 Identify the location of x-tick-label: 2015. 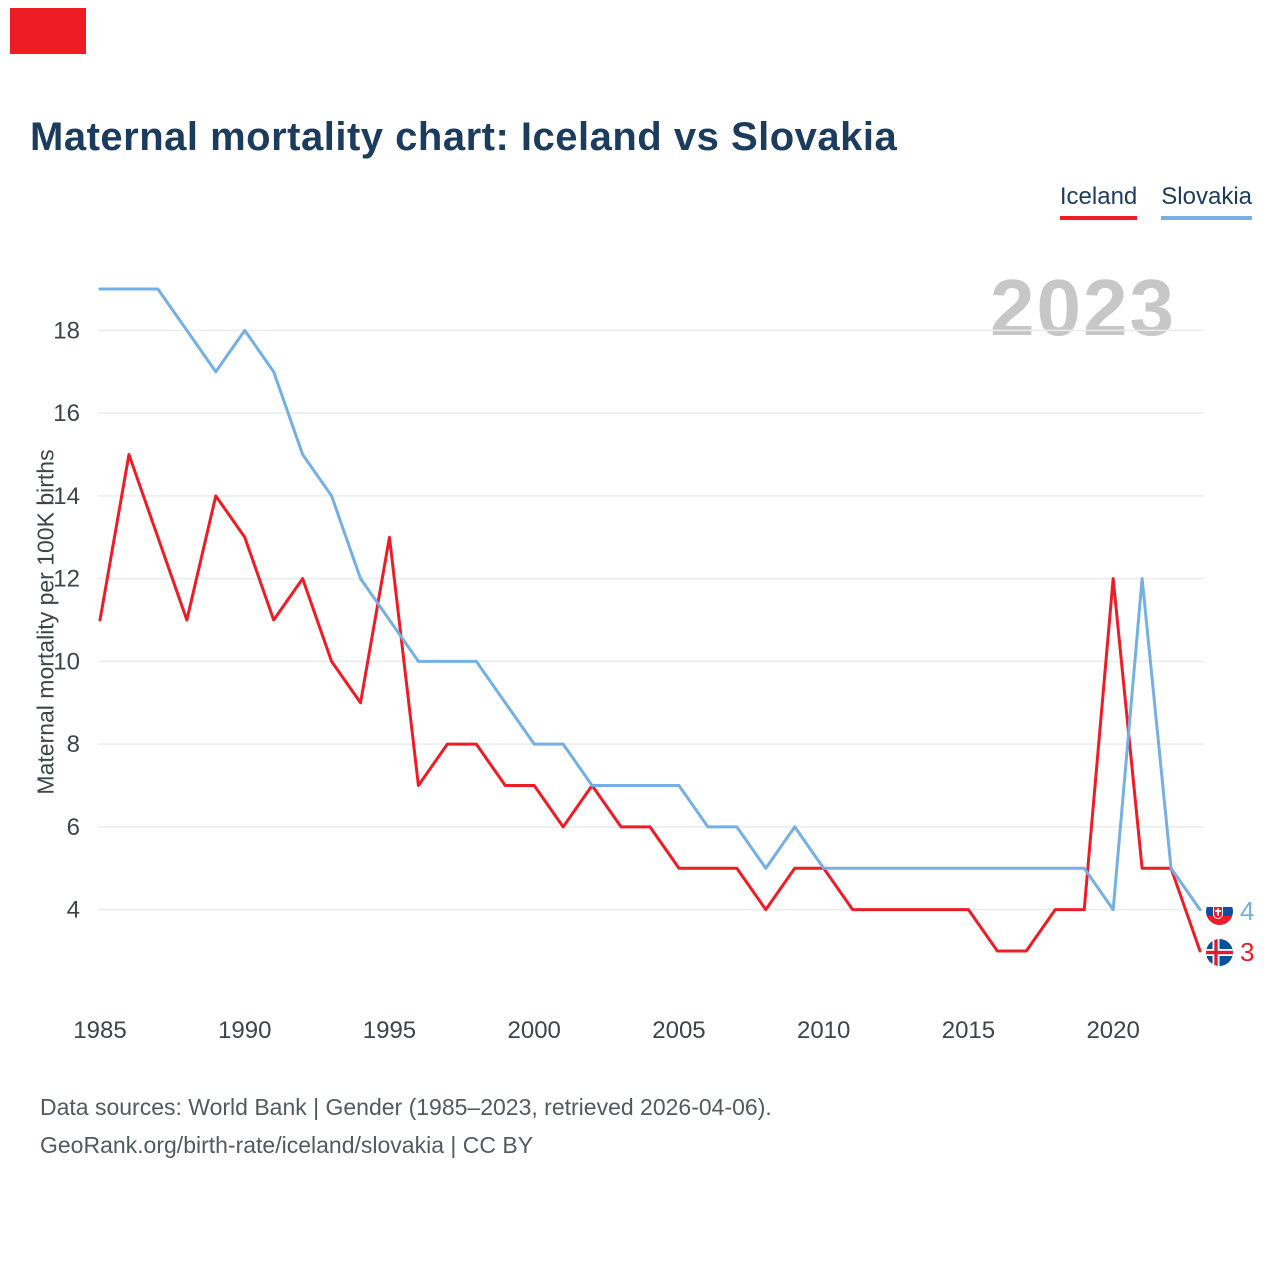
(968, 1030).